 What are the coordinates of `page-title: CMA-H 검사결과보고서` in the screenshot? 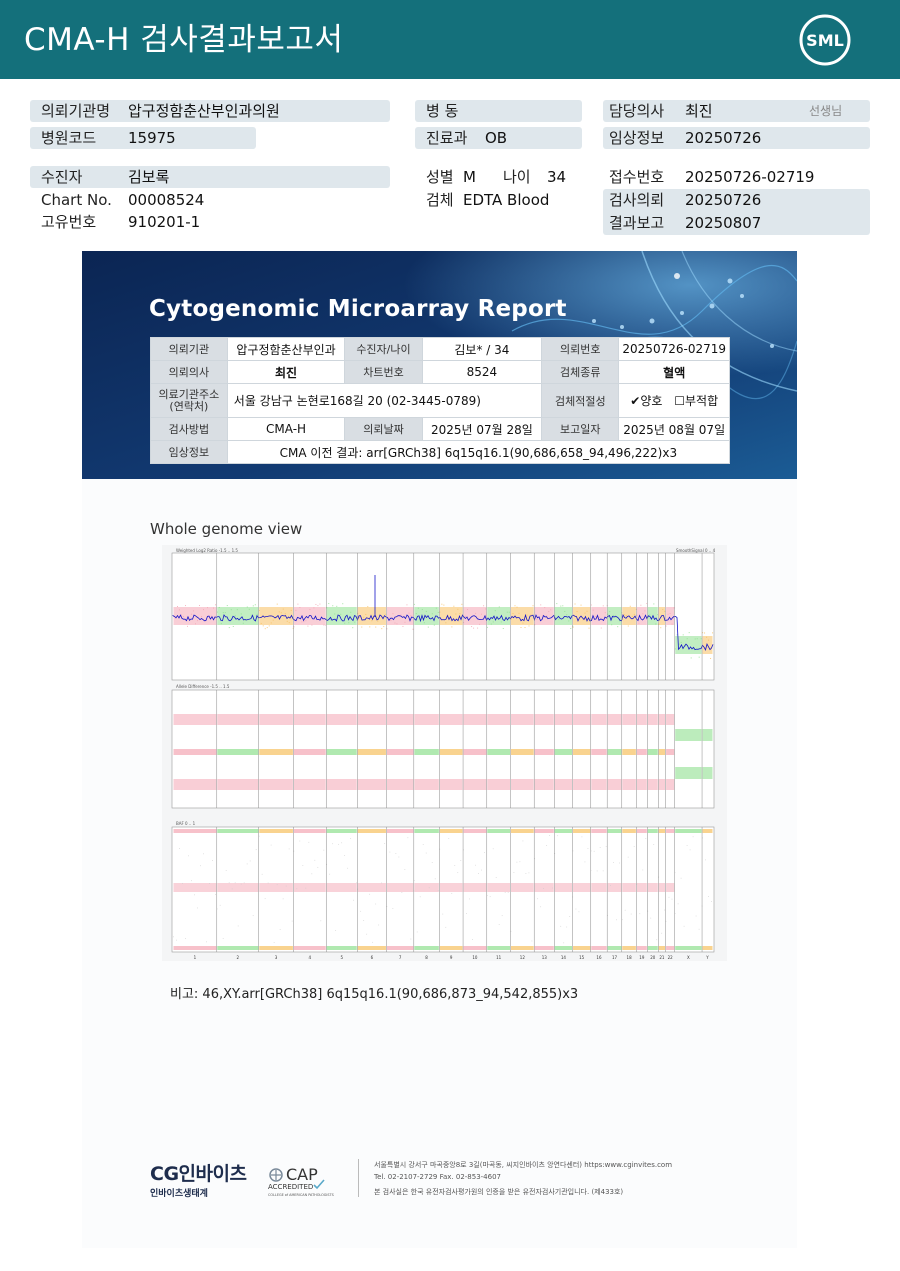 It's located at (184, 40).